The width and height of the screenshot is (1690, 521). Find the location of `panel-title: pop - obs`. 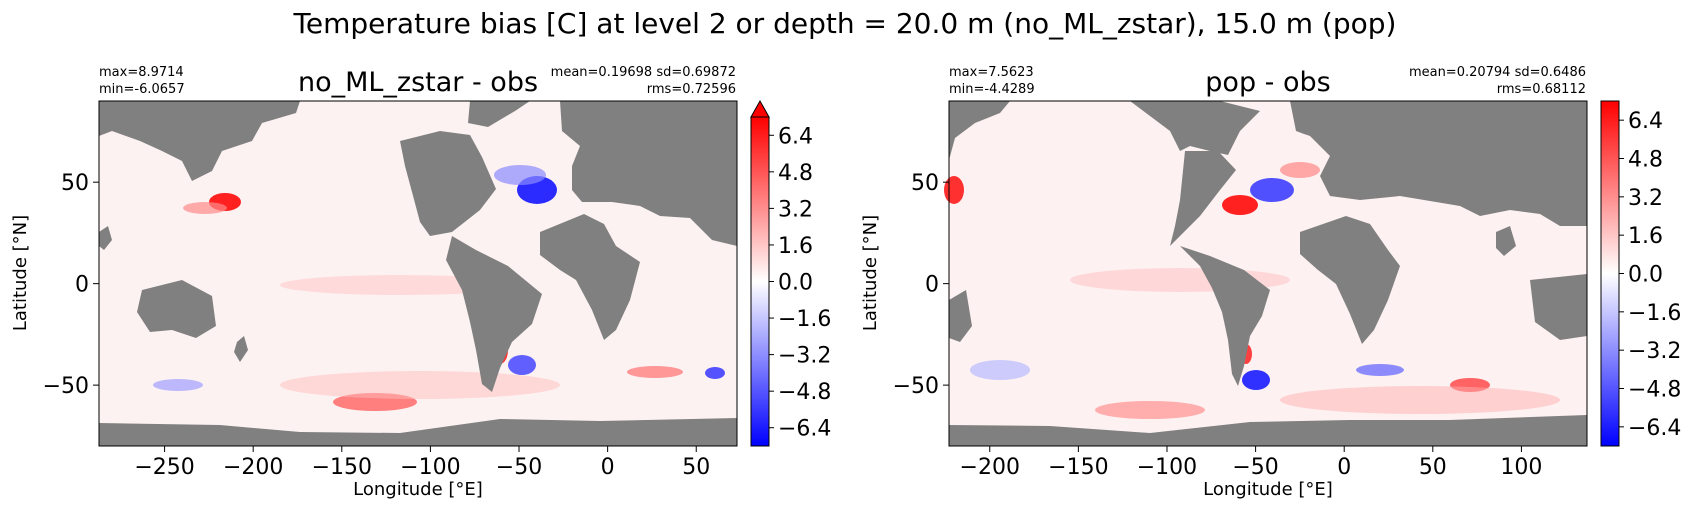

panel-title: pop - obs is located at coordinates (1267, 82).